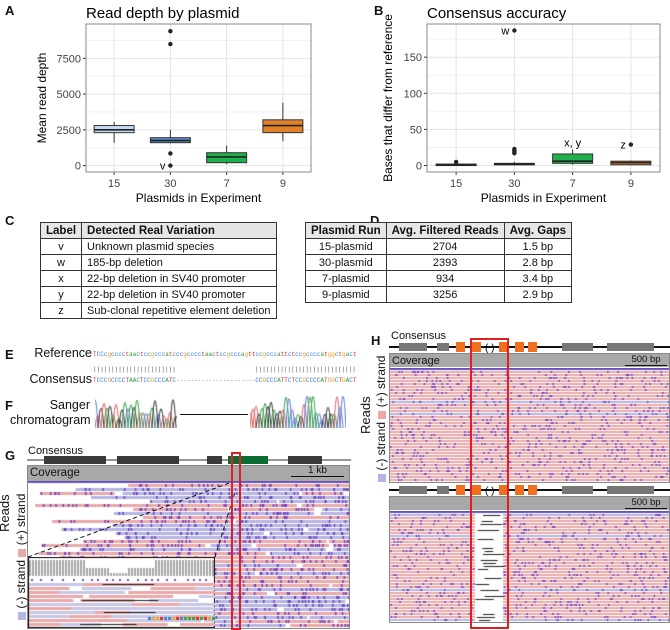 This screenshot has width=670, height=630. What do you see at coordinates (136, 412) in the screenshot?
I see `sanger-chromatogram-left` at bounding box center [136, 412].